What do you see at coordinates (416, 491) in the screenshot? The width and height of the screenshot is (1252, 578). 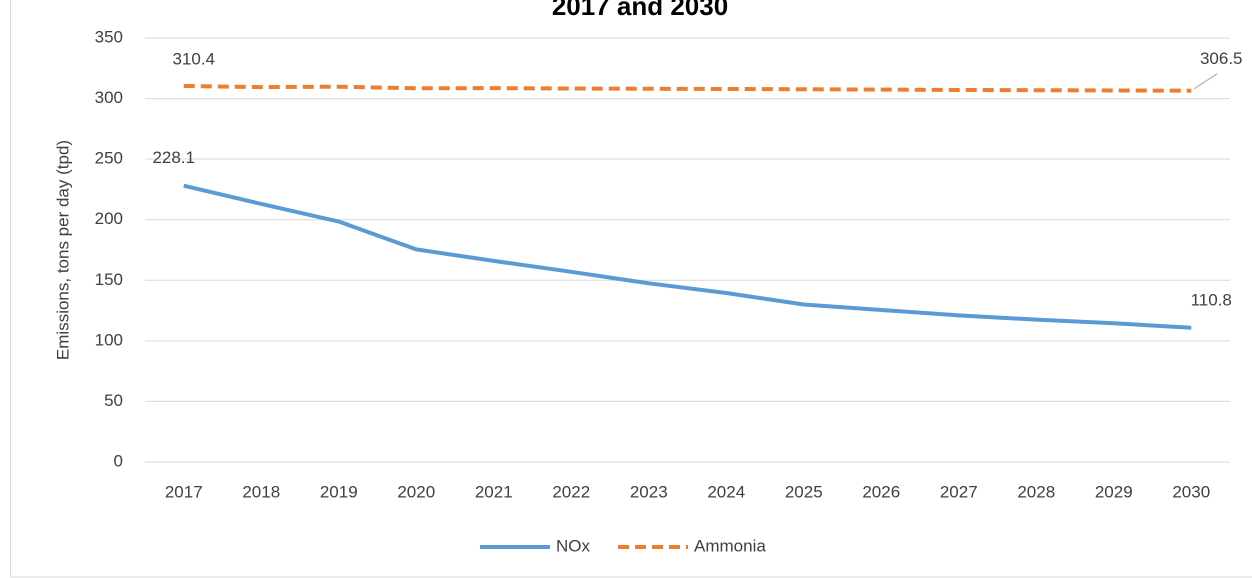 I see `x-tick-label: 2020` at bounding box center [416, 491].